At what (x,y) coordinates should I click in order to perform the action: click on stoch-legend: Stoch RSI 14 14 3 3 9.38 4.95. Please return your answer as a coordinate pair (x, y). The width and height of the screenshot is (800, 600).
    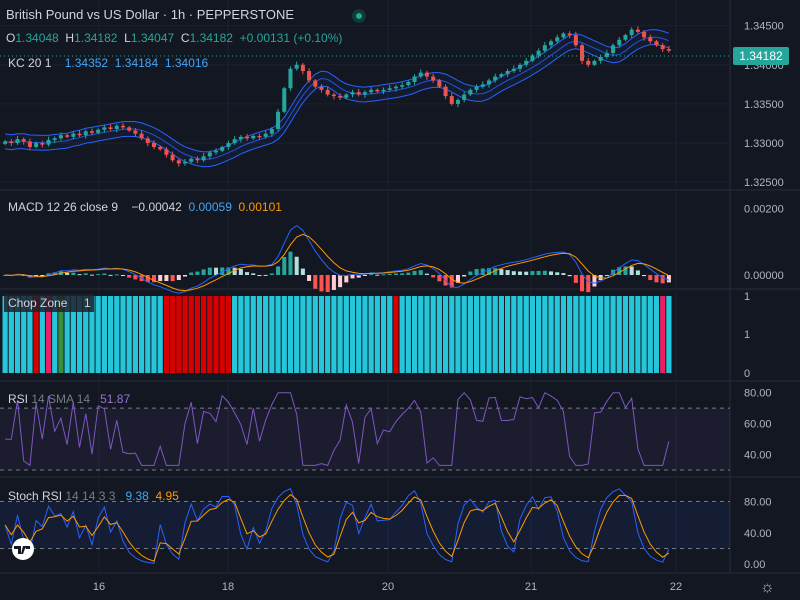
    Looking at the image, I should click on (93, 496).